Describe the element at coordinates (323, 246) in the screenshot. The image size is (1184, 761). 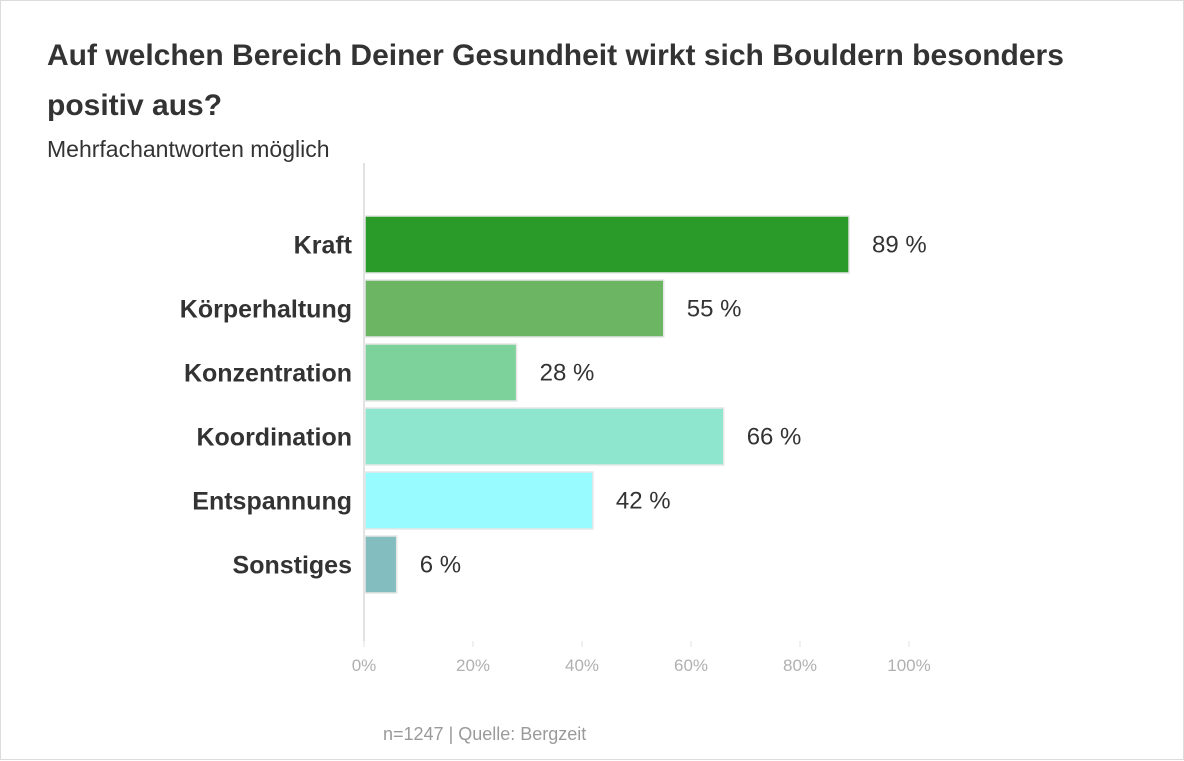
I see `category-label: Kraft` at that location.